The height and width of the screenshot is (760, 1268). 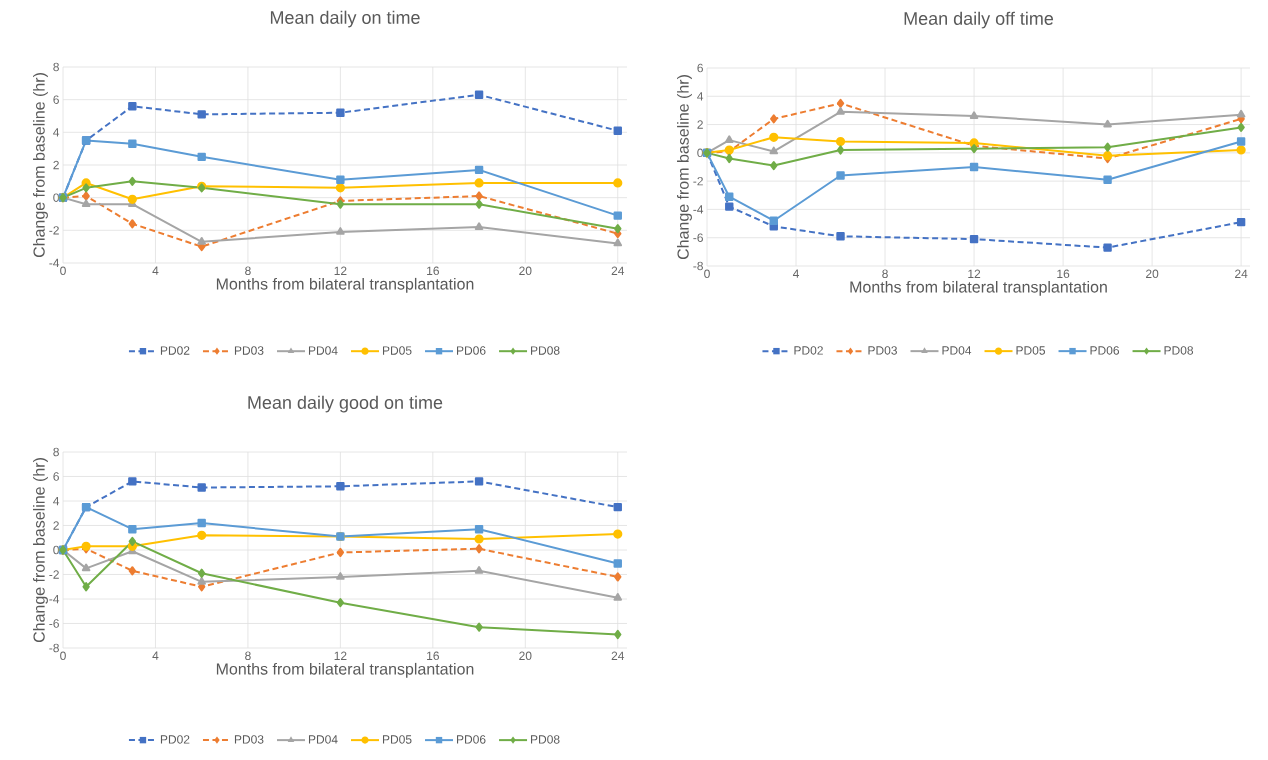 I want to click on chart-title: Mean daily off time, so click(x=979, y=20).